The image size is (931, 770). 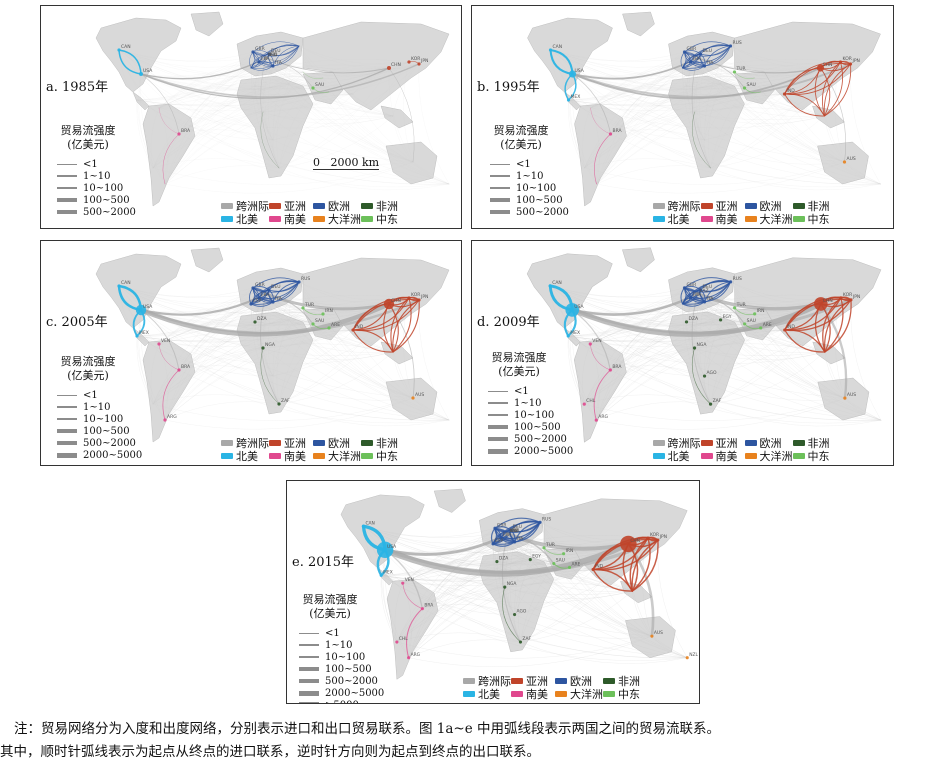 I want to click on region-label: 亚洲, so click(x=295, y=206).